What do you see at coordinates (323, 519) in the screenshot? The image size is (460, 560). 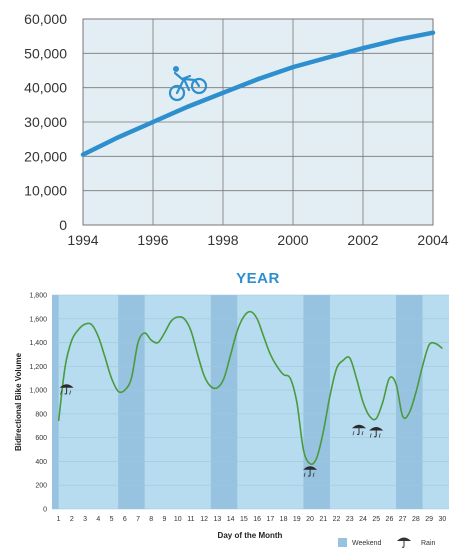 I see `x-tick-label: 21` at bounding box center [323, 519].